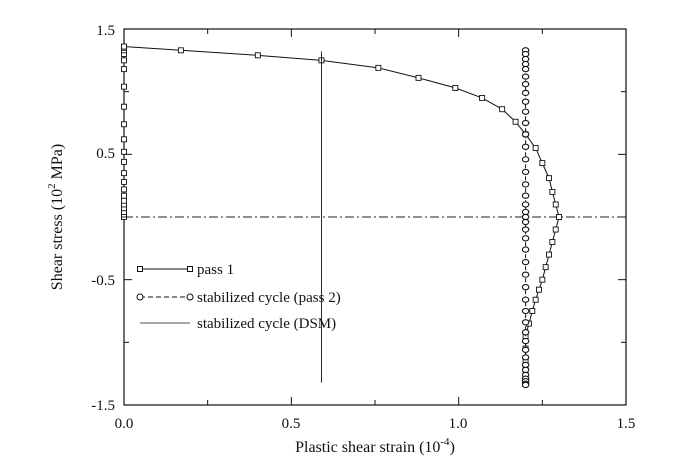  What do you see at coordinates (458, 424) in the screenshot?
I see `x-tick-label: 1.0` at bounding box center [458, 424].